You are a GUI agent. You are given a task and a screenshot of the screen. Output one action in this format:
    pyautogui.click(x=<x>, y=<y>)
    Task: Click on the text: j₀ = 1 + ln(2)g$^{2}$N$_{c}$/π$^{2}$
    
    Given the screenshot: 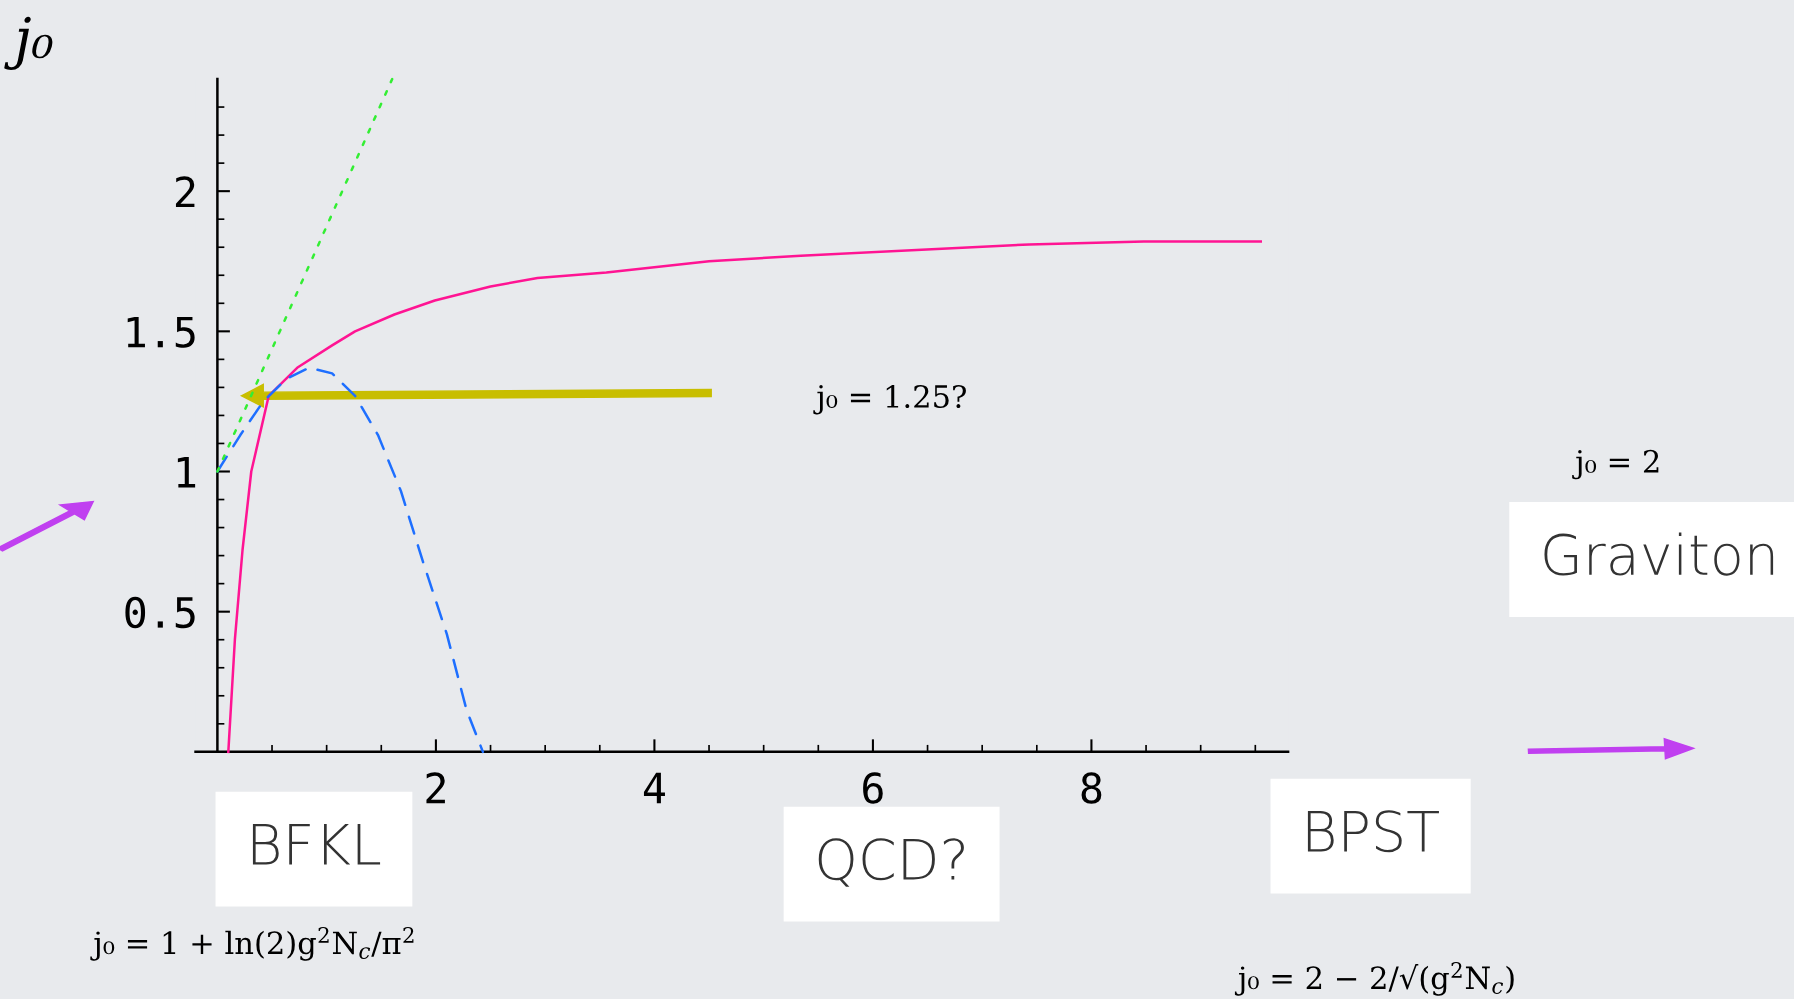 What is the action you would take?
    pyautogui.click(x=252, y=943)
    